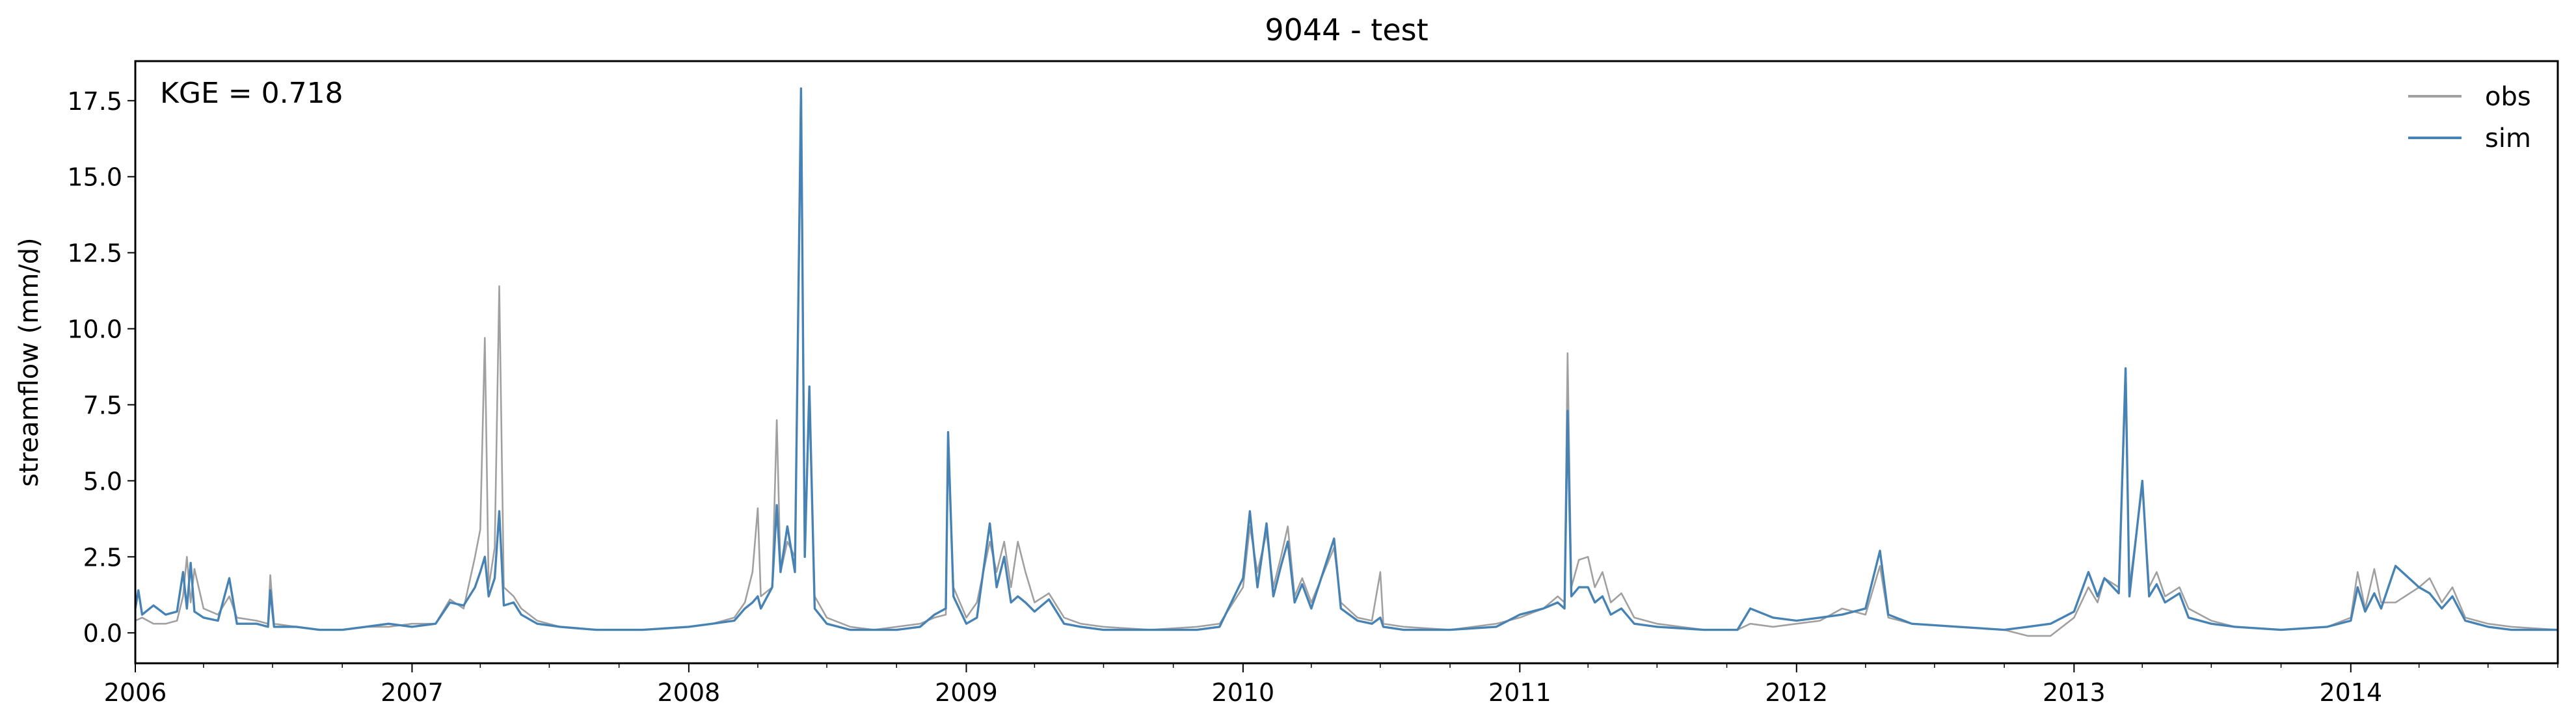 The height and width of the screenshot is (727, 2576). What do you see at coordinates (1243, 692) in the screenshot?
I see `x-tick-label: 2010` at bounding box center [1243, 692].